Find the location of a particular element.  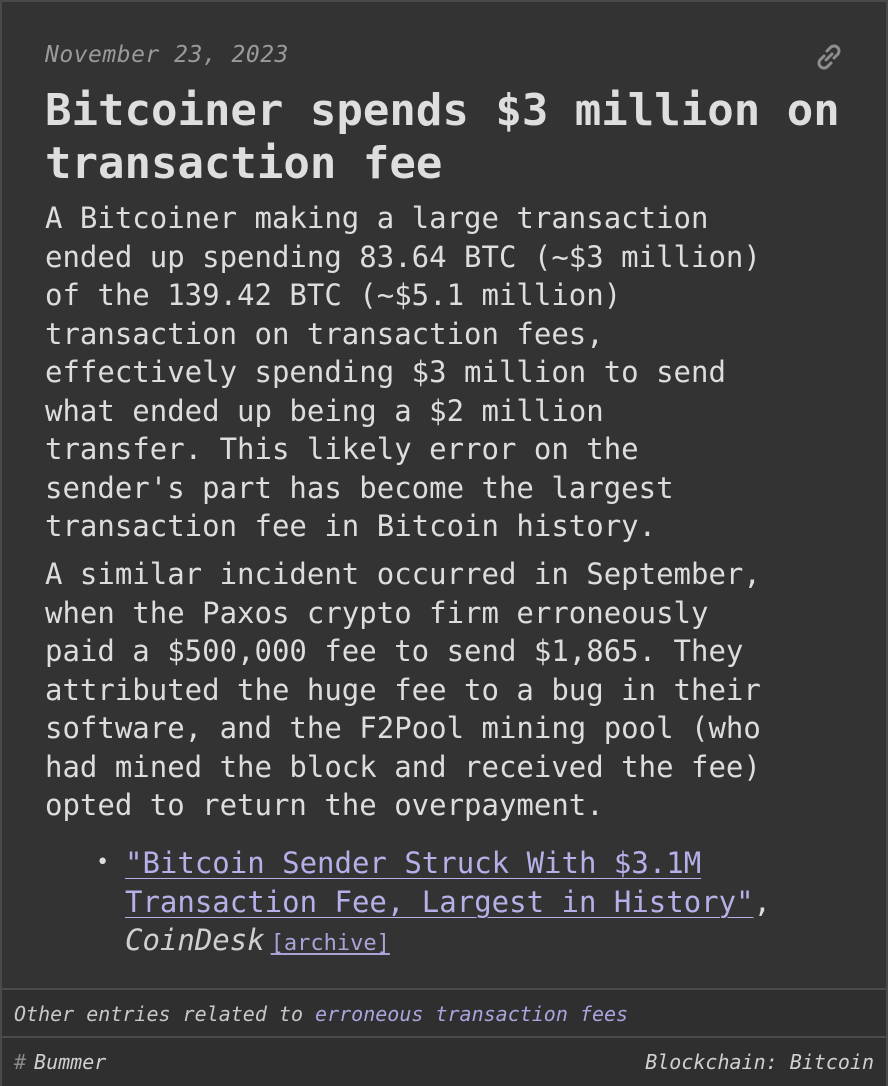

tag-bar: # Bummer Blockchain: Bitcoin is located at coordinates (444, 1061).